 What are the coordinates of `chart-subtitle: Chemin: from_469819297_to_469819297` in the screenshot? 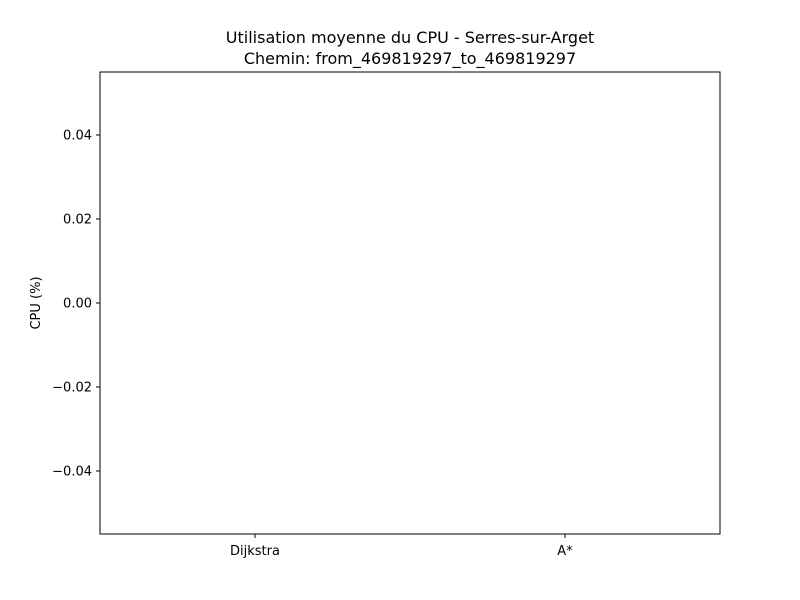 It's located at (410, 59).